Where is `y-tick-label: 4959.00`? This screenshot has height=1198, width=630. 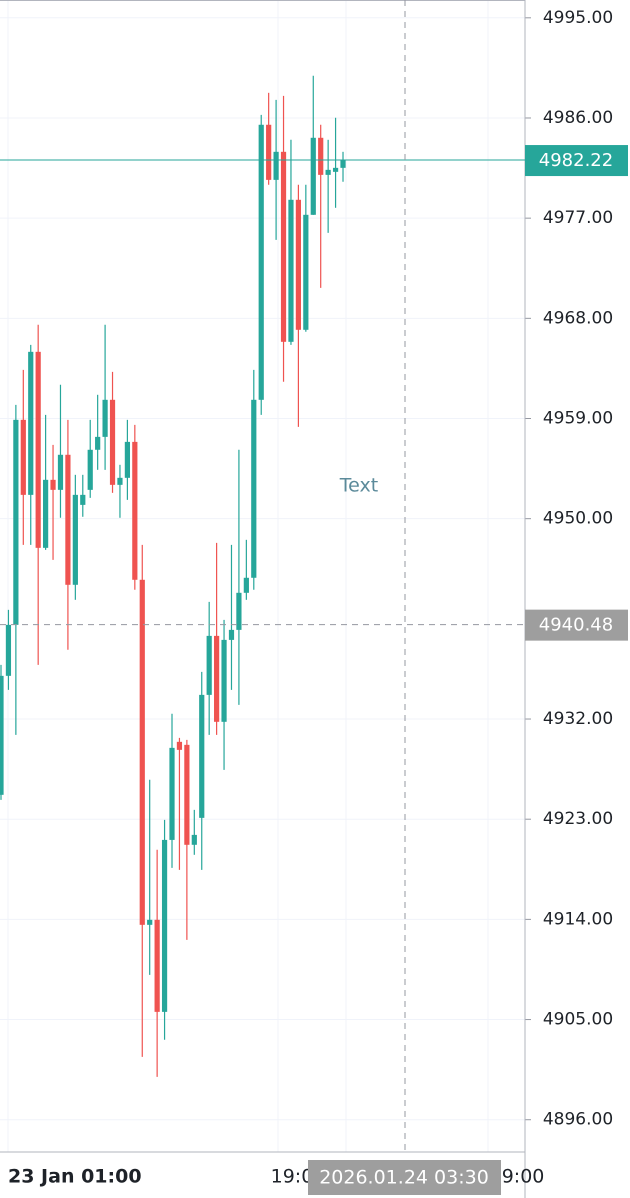
y-tick-label: 4959.00 is located at coordinates (578, 419).